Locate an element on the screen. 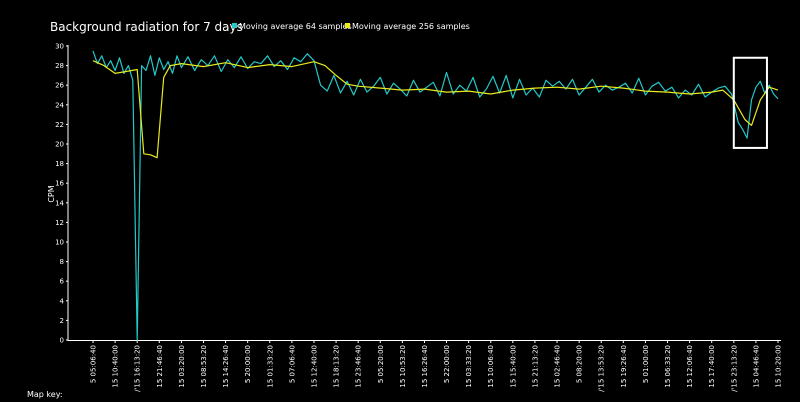 This screenshot has height=402, width=800. x-tick-label: 15 10:20:00 is located at coordinates (779, 366).